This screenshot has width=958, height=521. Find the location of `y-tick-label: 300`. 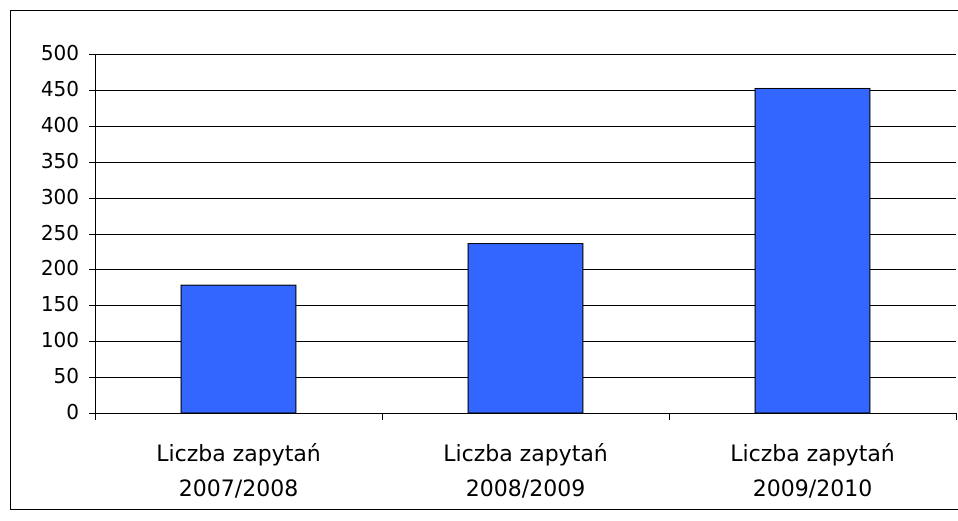

y-tick-label: 300 is located at coordinates (60, 197).